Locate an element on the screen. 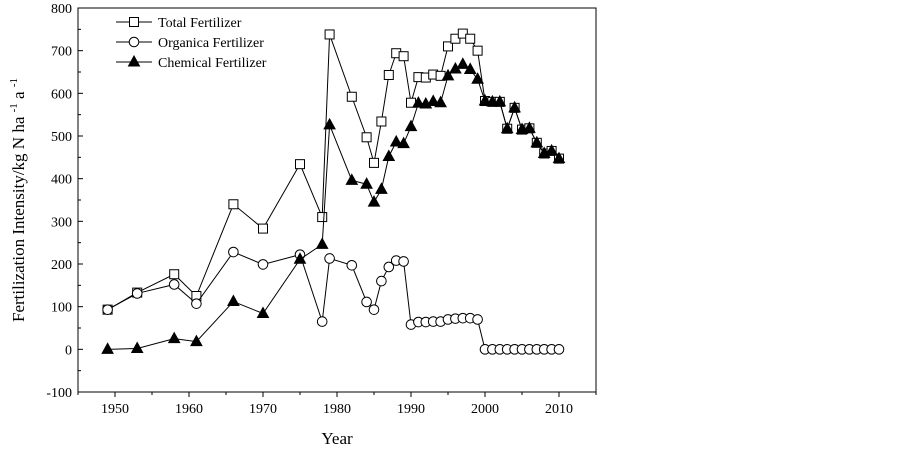 Image resolution: width=902 pixels, height=449 pixels. y-tick-label: 200 is located at coordinates (61, 265).